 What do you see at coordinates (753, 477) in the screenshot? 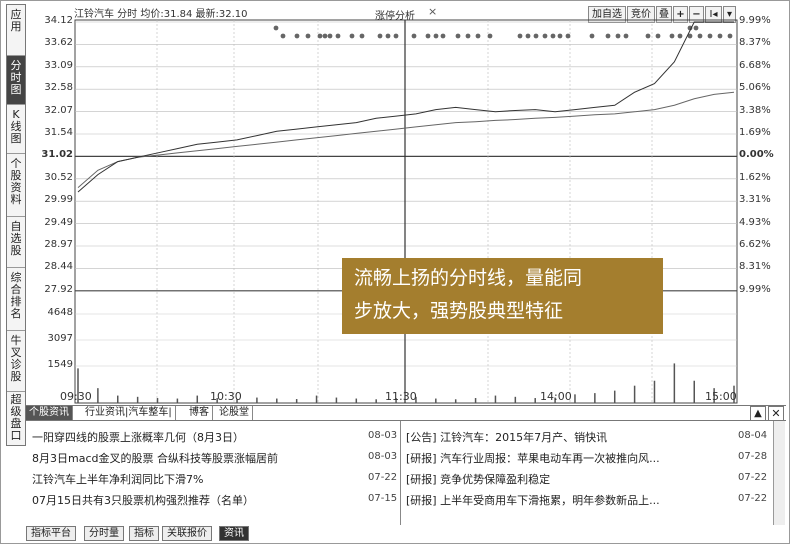
I see `news-date-right: 07-22` at bounding box center [753, 477].